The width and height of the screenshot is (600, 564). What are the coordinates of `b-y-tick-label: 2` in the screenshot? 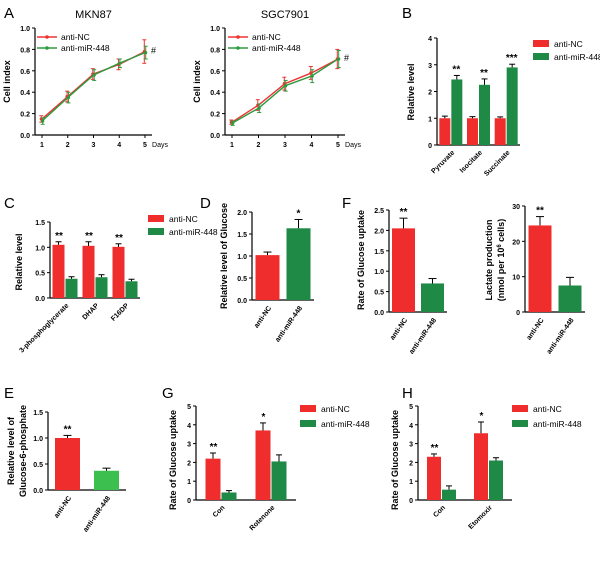 It's located at (430, 93).